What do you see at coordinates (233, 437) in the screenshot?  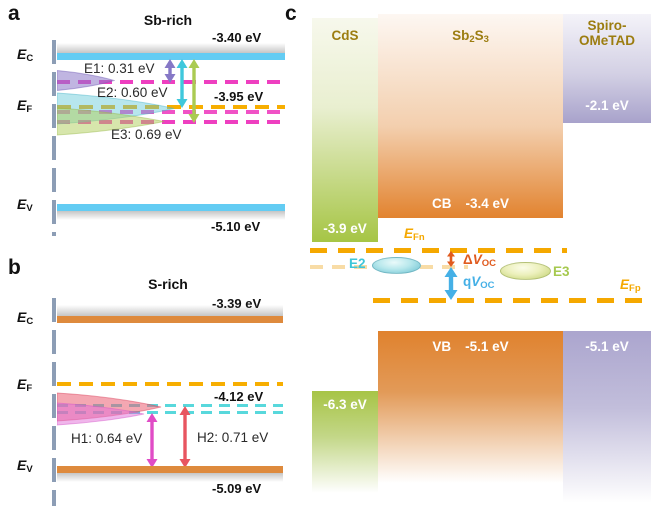 I see `panel-b-h2-text: H2: 0.71 eV` at bounding box center [233, 437].